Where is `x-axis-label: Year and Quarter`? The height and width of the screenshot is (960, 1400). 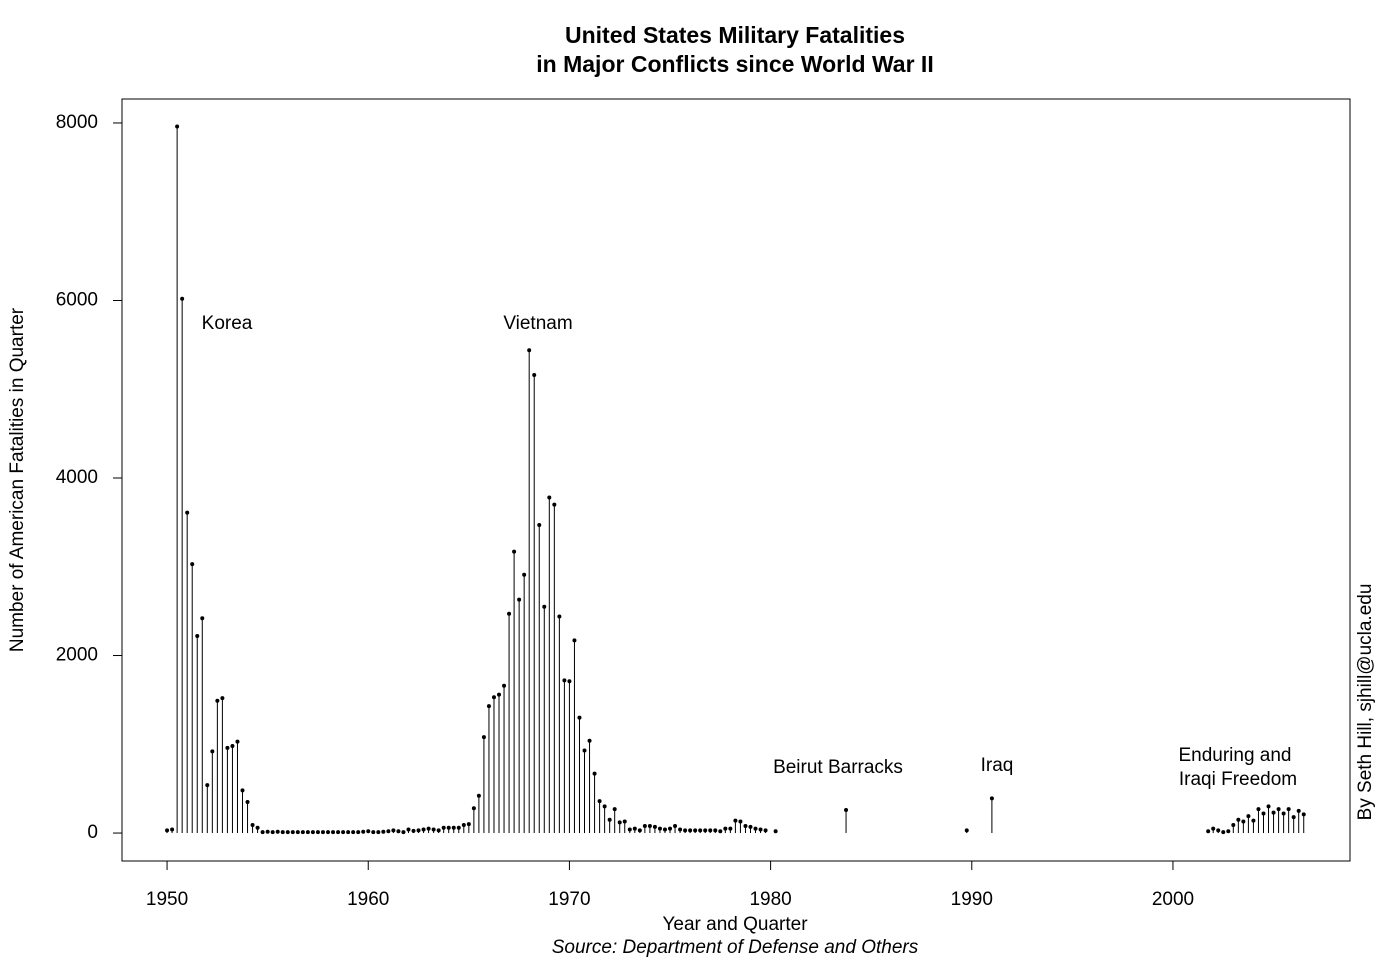 x-axis-label: Year and Quarter is located at coordinates (735, 924).